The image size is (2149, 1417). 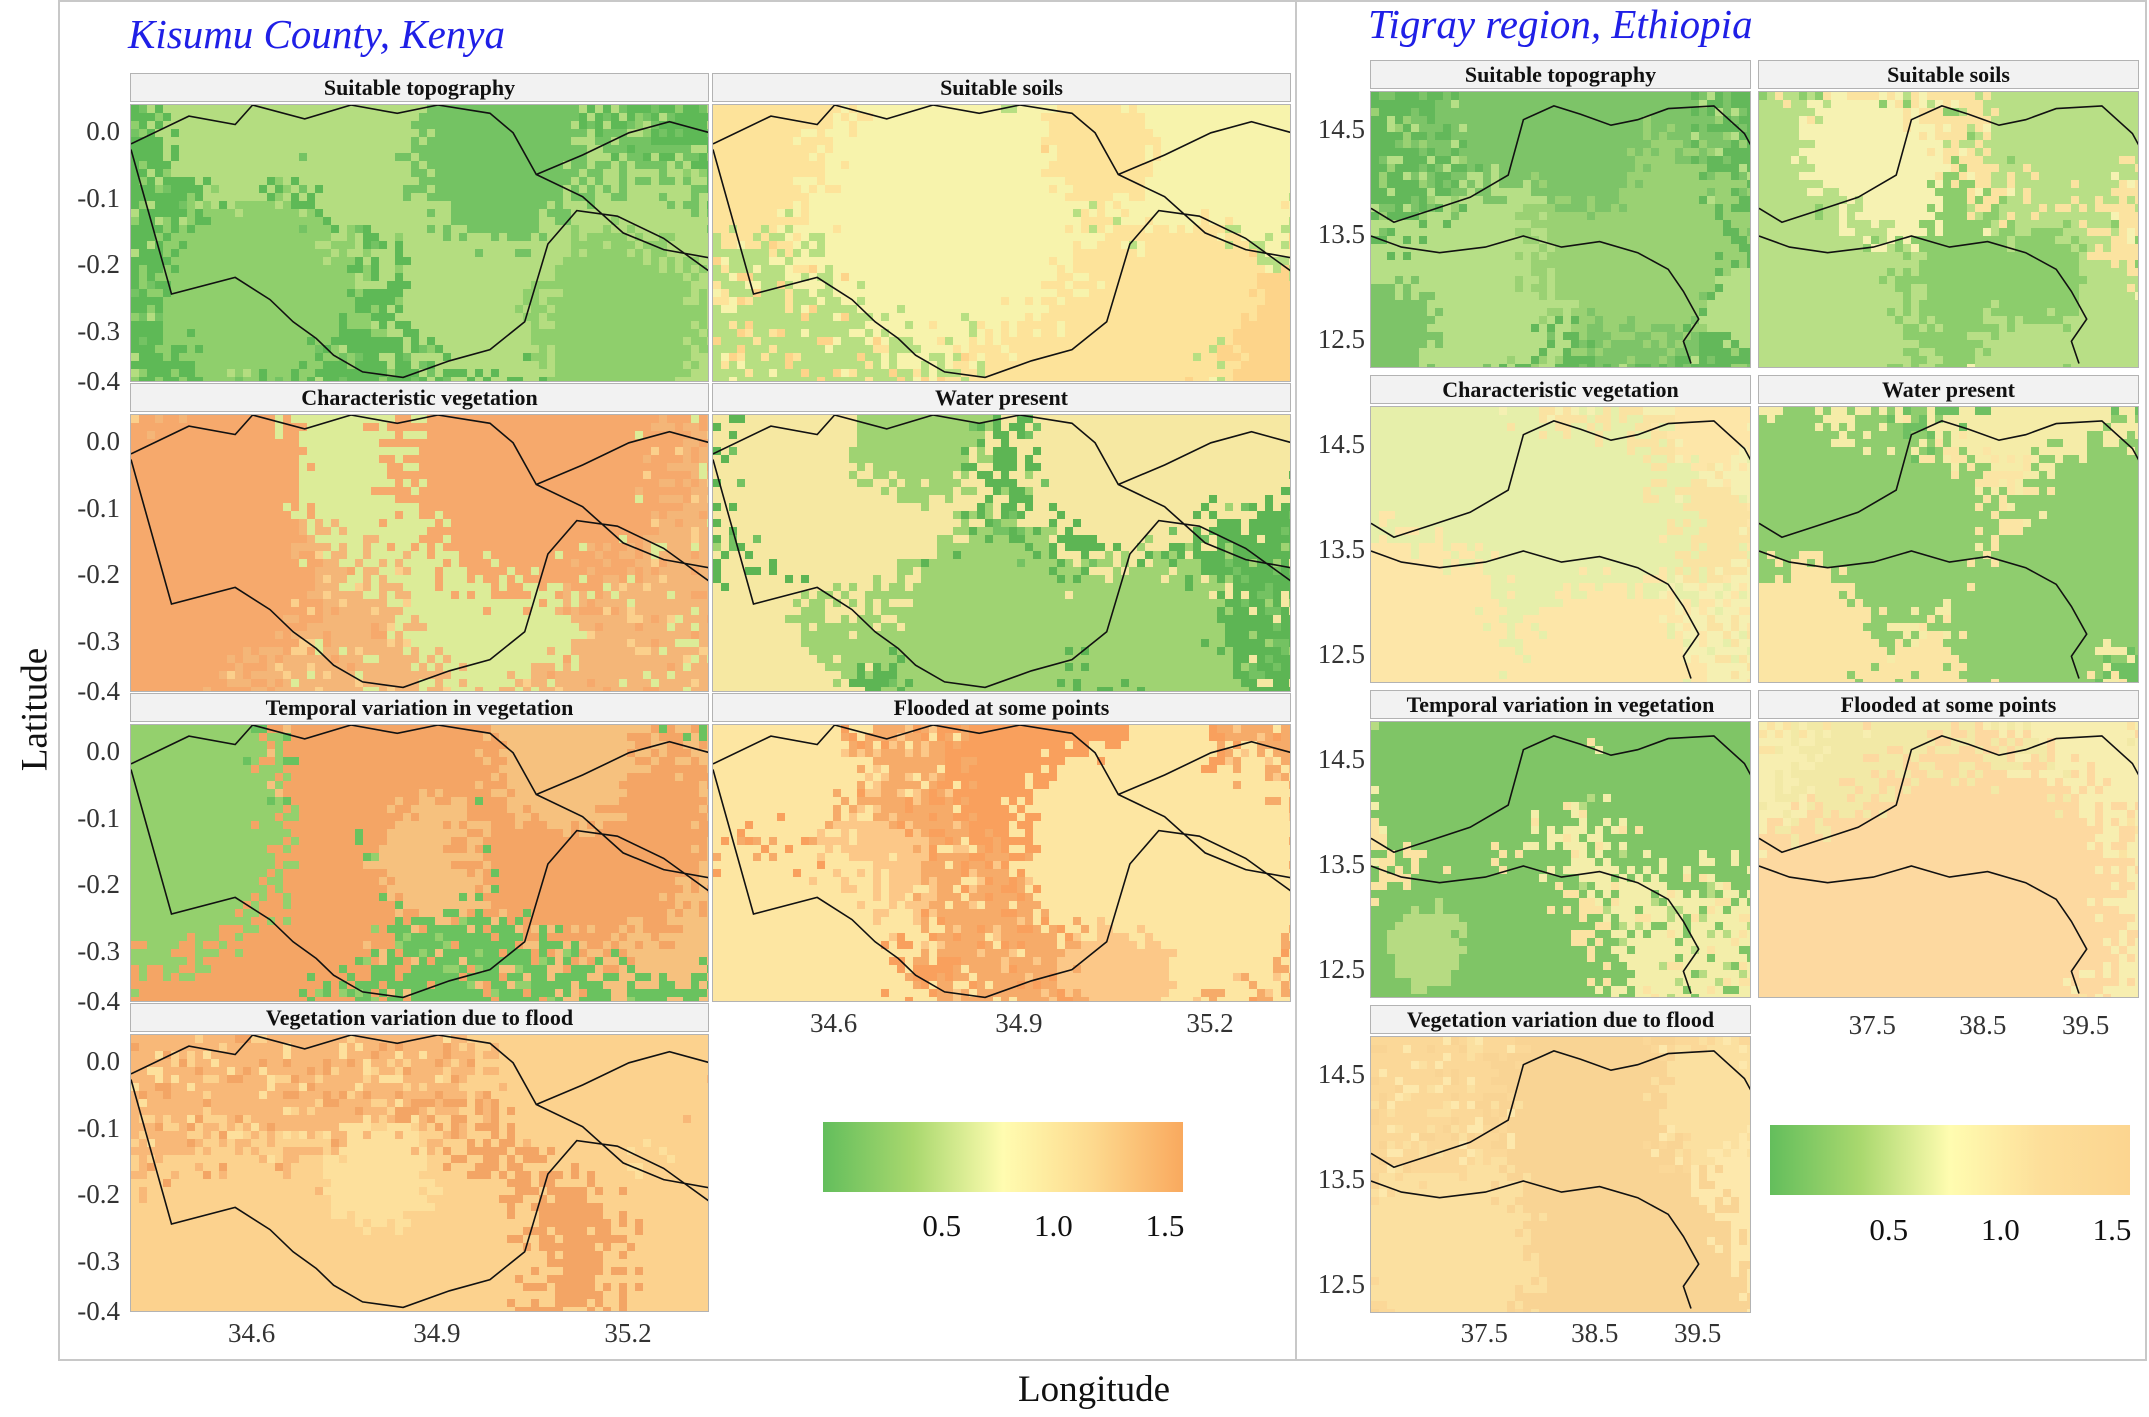 I want to click on kisumu-x-tick-label: 34.6, so click(x=252, y=1333).